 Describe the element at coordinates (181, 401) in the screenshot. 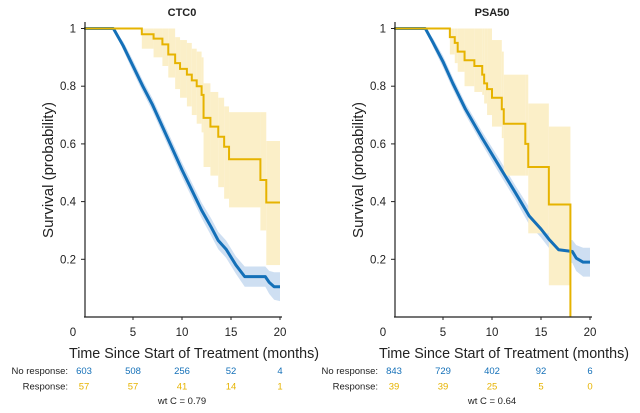

I see `concordance-annotation: wt C = 0.79` at that location.